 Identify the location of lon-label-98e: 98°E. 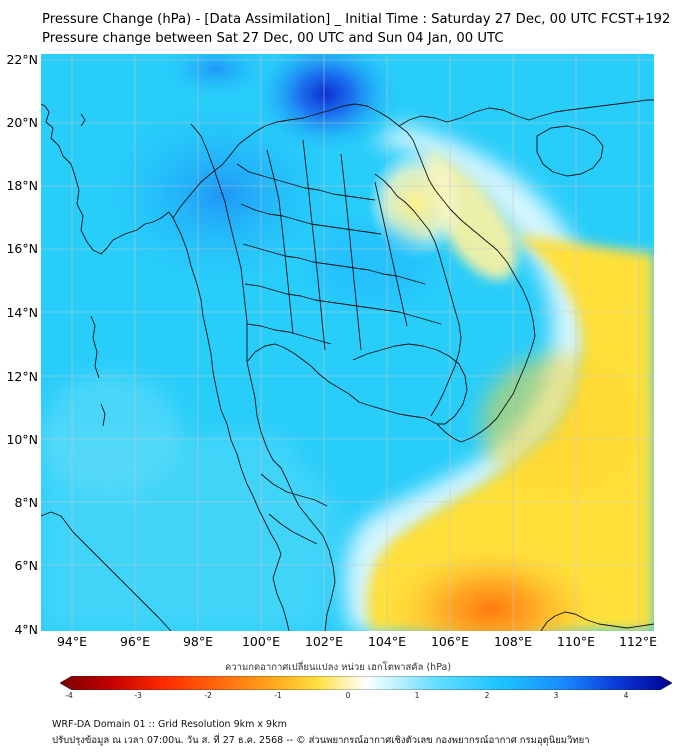
(198, 641).